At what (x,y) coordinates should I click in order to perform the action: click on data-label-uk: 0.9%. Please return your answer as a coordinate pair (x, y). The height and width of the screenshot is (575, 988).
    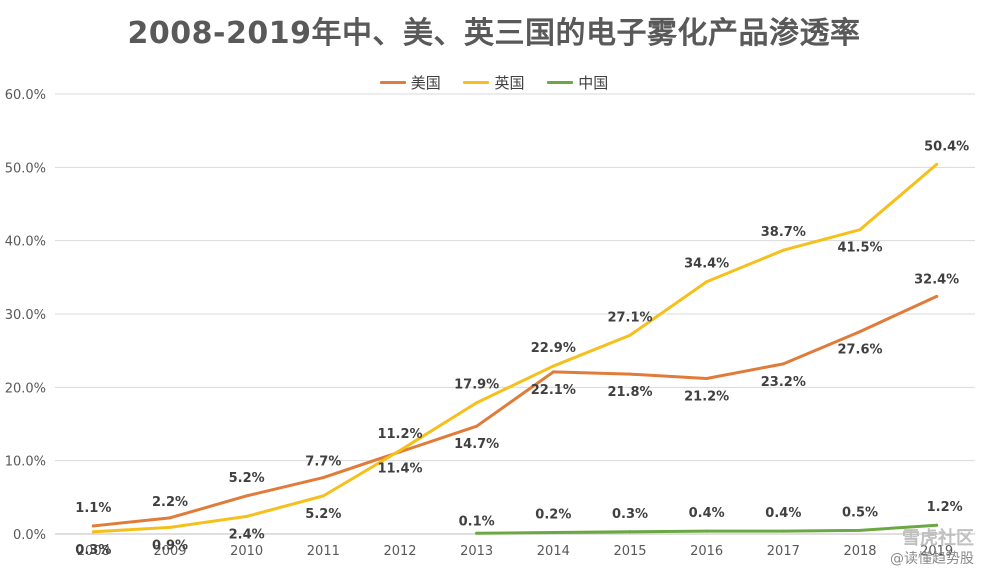
    Looking at the image, I should click on (170, 545).